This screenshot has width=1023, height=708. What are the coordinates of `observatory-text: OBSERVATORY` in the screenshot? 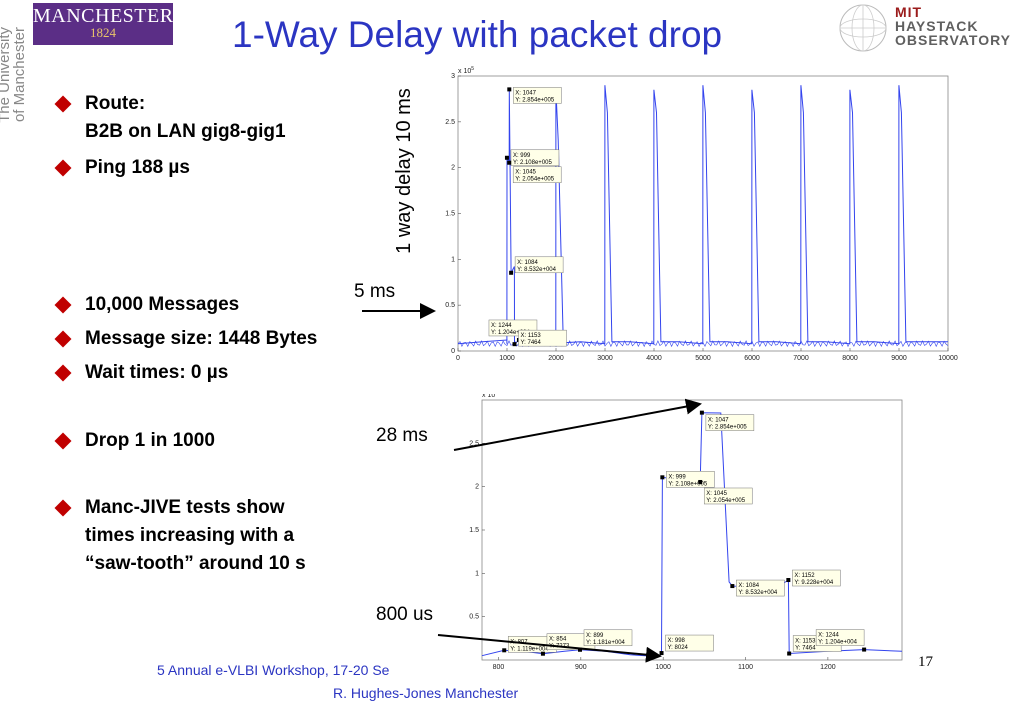 It's located at (953, 40).